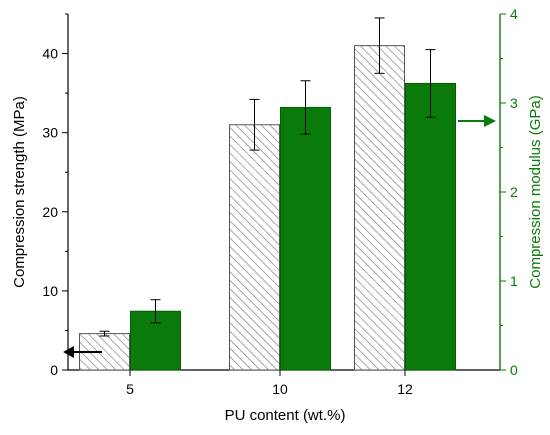 This screenshot has width=550, height=435. What do you see at coordinates (130, 389) in the screenshot?
I see `x-tick-label: 5` at bounding box center [130, 389].